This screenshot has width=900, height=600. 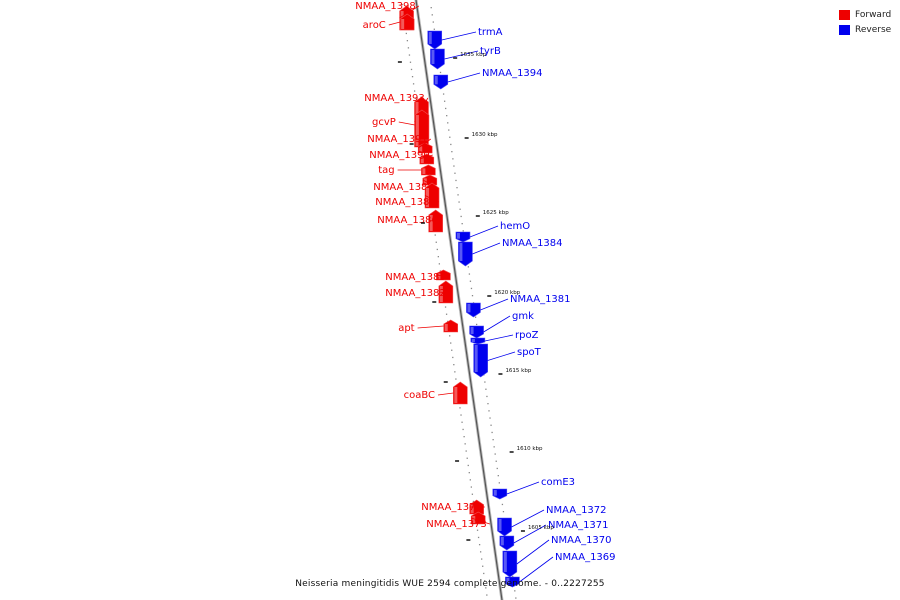 I want to click on gene-label: apt, so click(x=406, y=328).